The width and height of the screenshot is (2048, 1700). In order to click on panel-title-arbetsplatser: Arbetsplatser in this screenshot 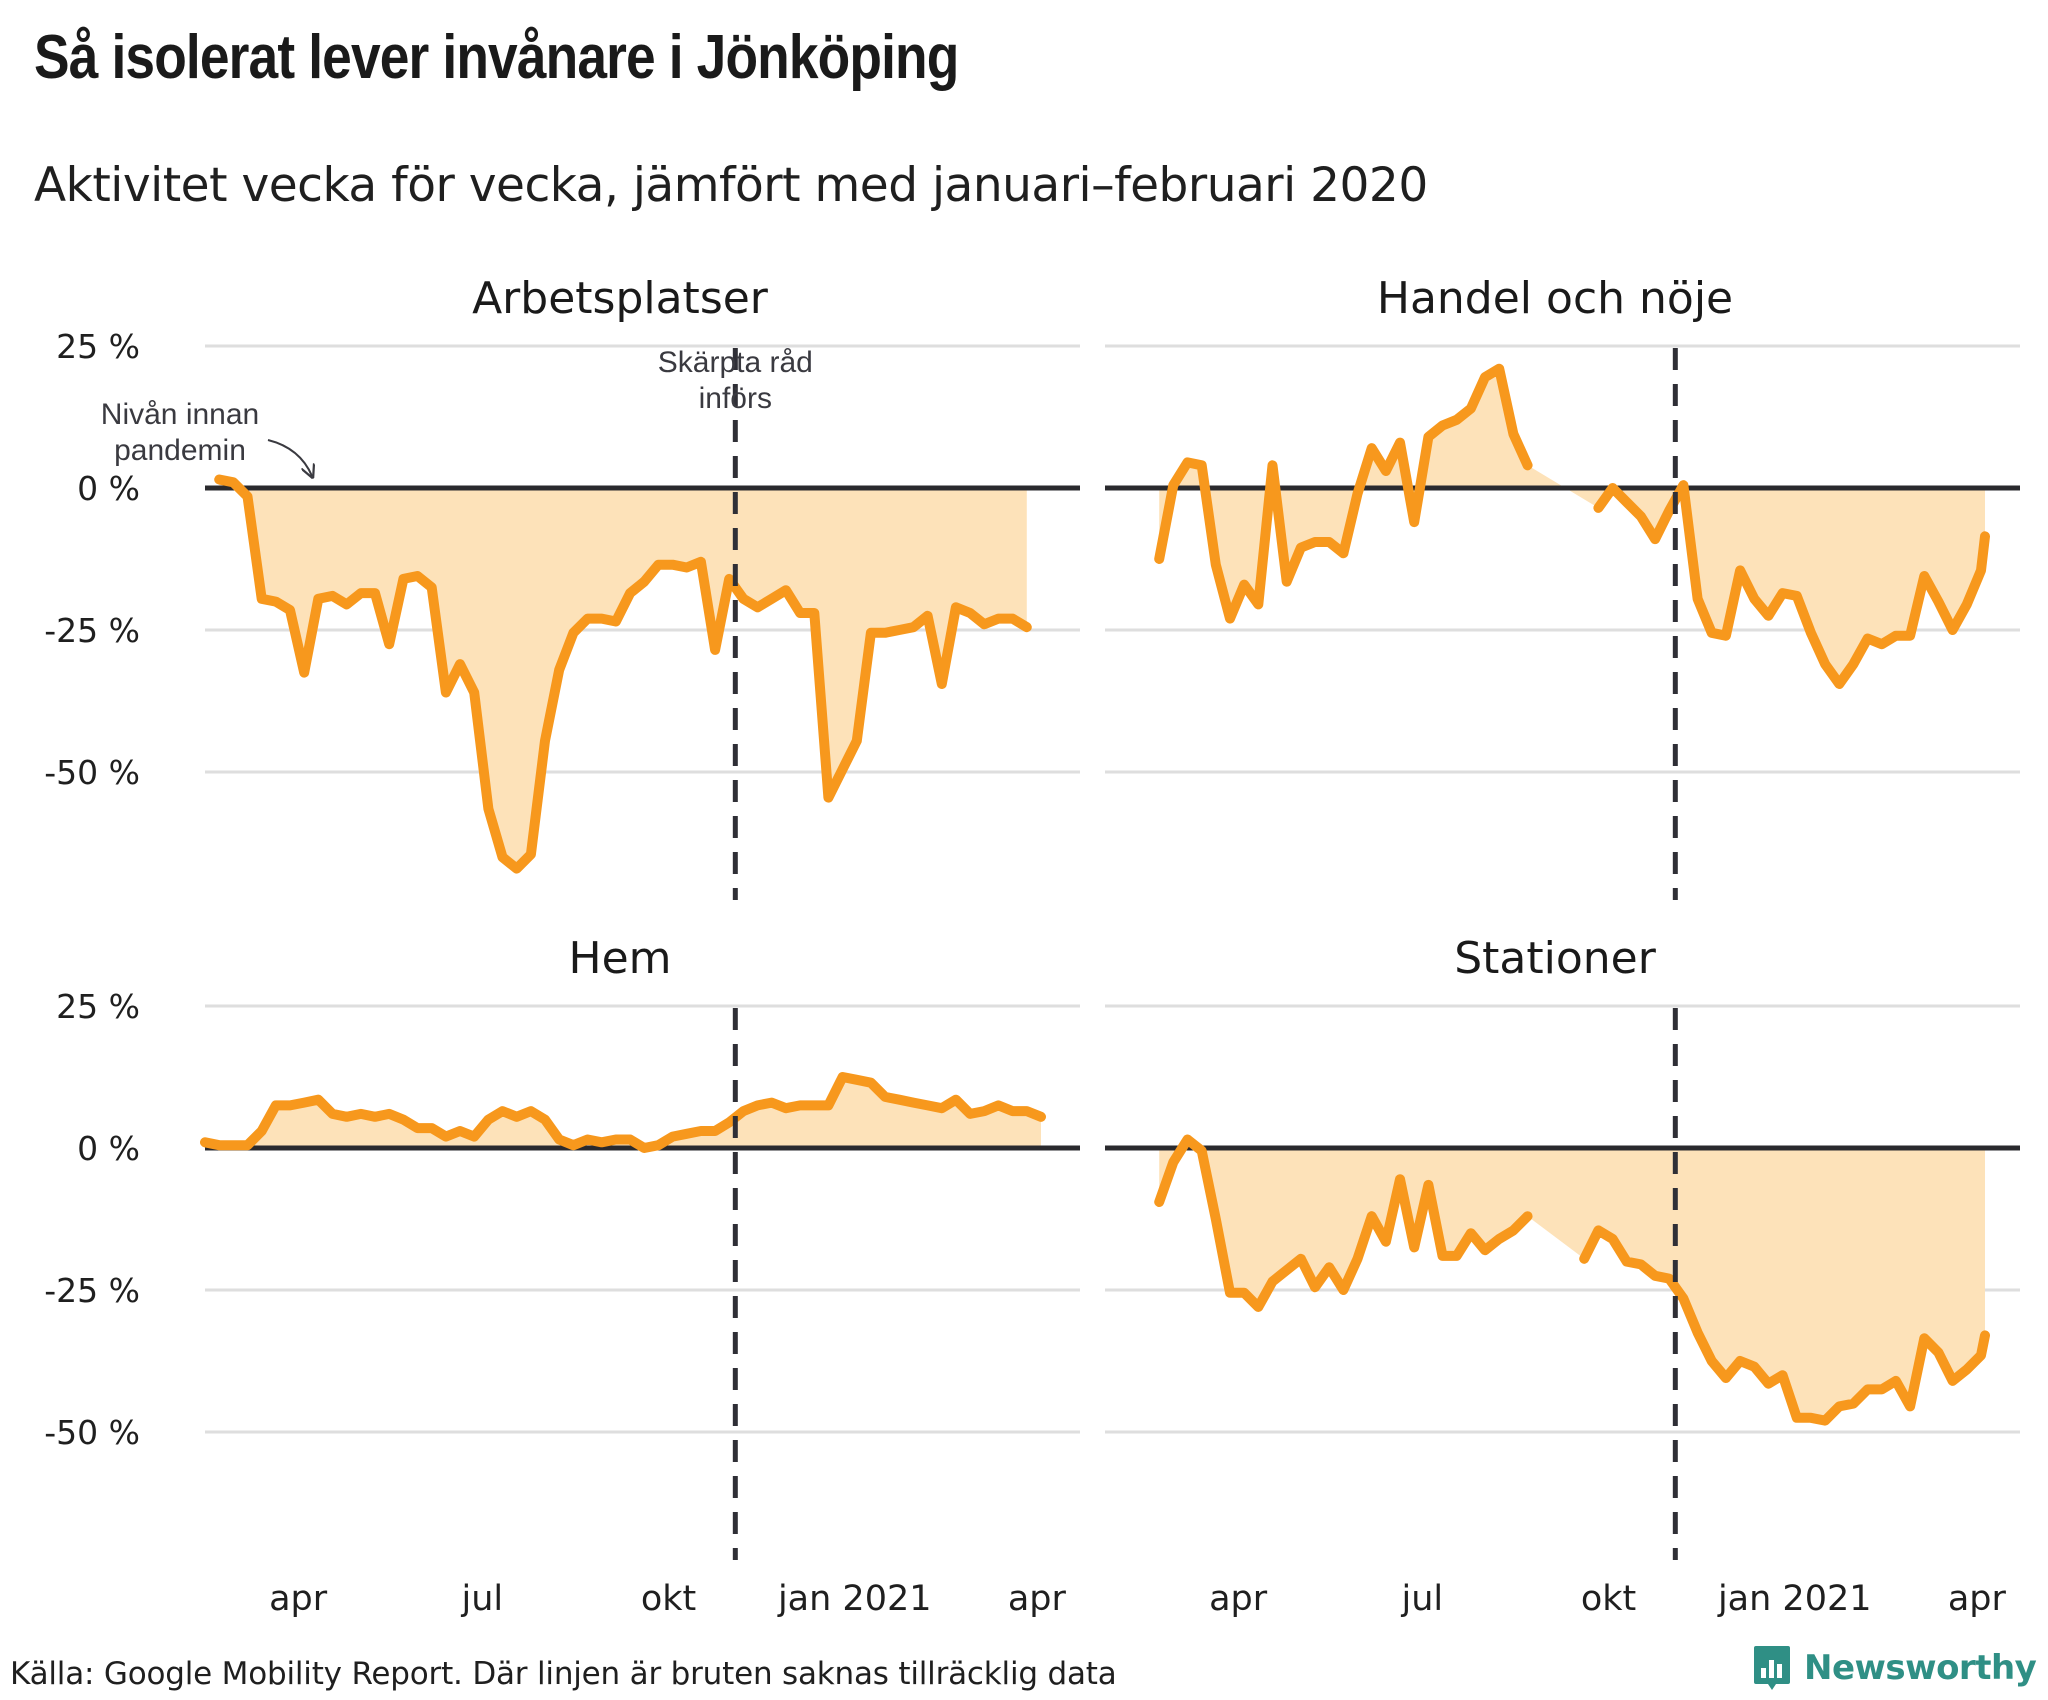, I will do `click(620, 298)`.